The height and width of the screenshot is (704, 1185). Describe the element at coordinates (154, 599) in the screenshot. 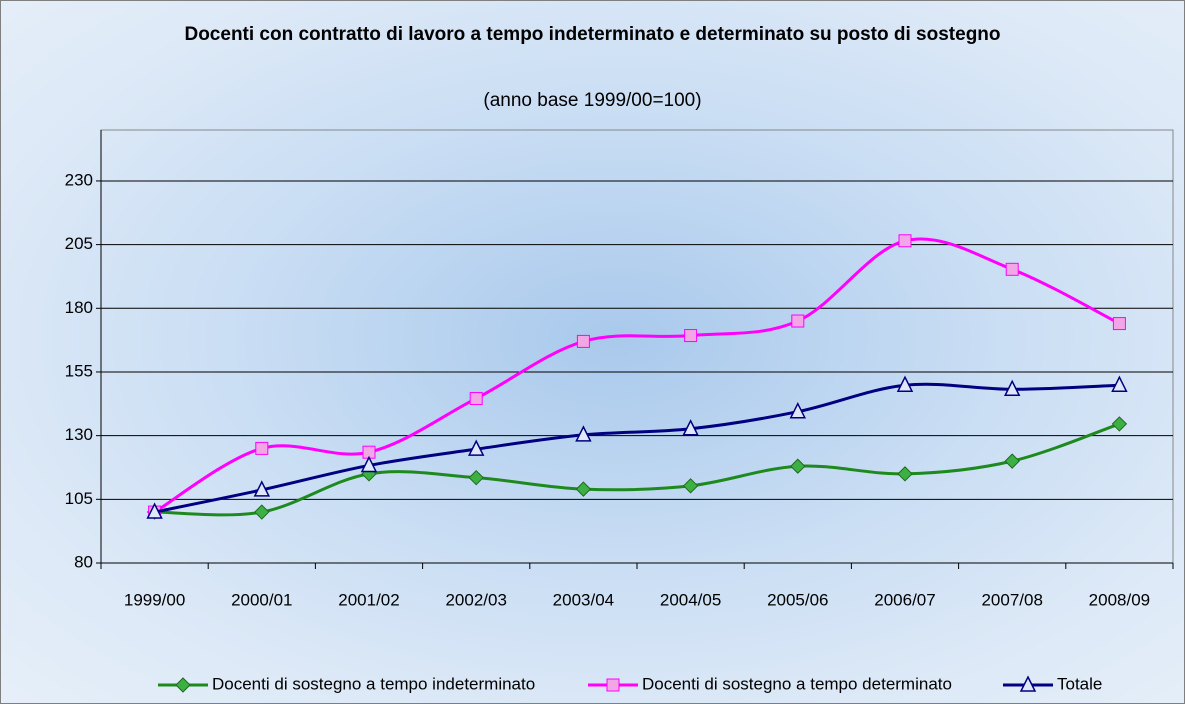

I see `x-tick-label: 1999/00` at that location.